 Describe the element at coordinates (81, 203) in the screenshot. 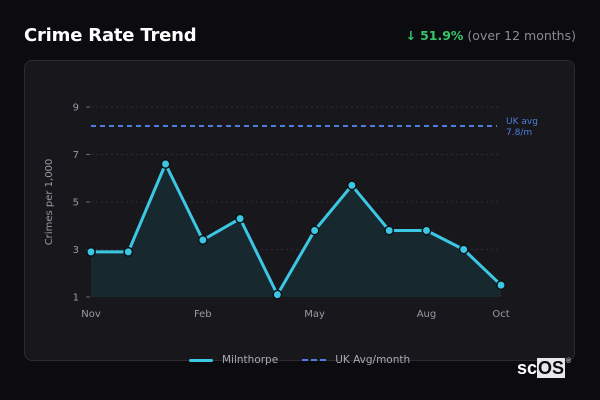

I see `y-axis-ticks: 1 3 5 7 9` at that location.